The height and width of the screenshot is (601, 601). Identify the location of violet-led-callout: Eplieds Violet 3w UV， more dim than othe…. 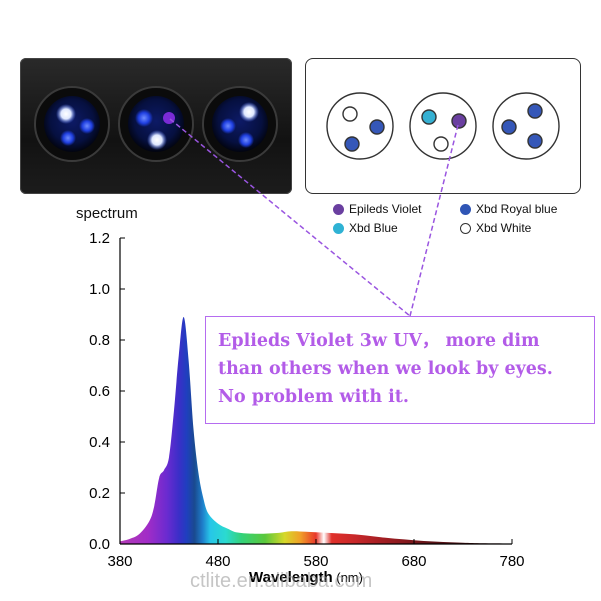
(400, 370).